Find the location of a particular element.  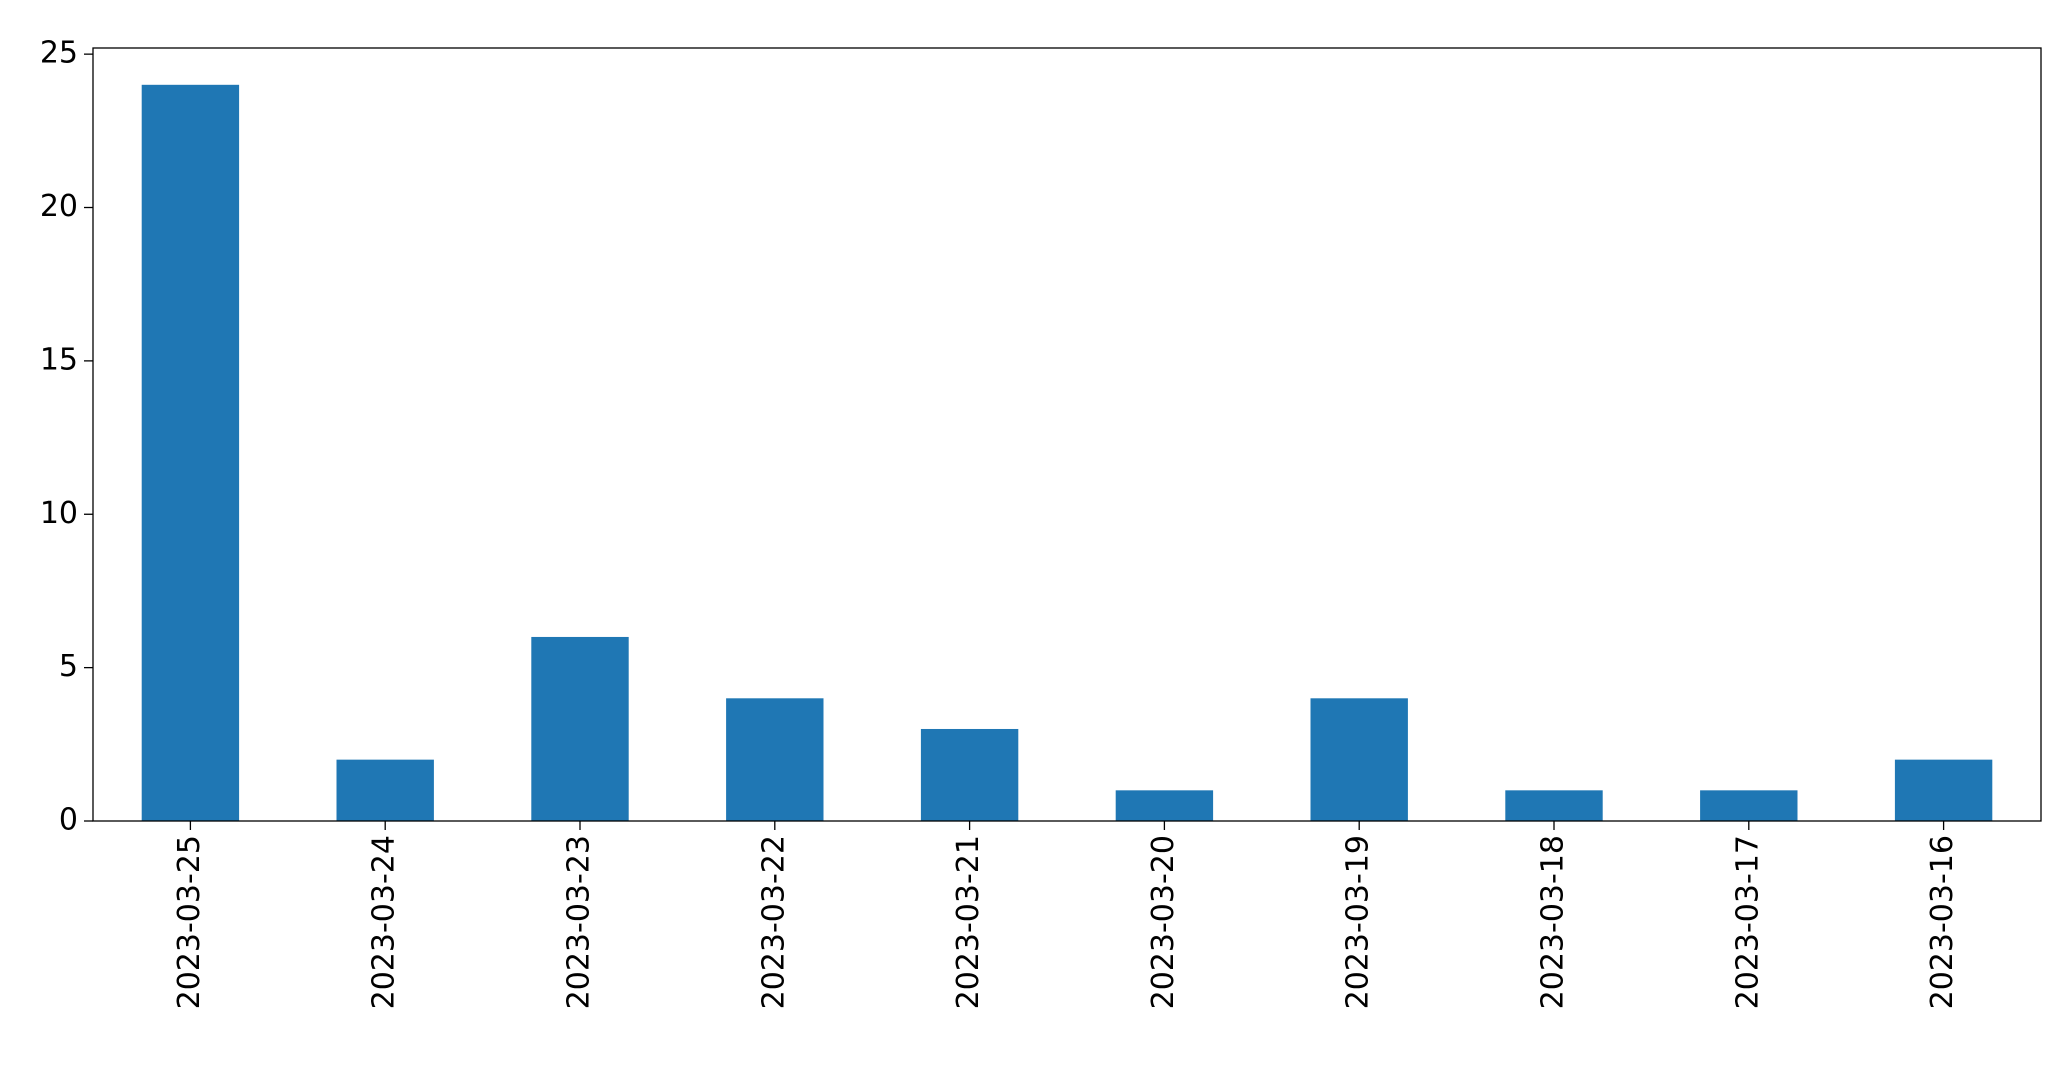

x-tick-label: 2023-03-24 is located at coordinates (384, 922).